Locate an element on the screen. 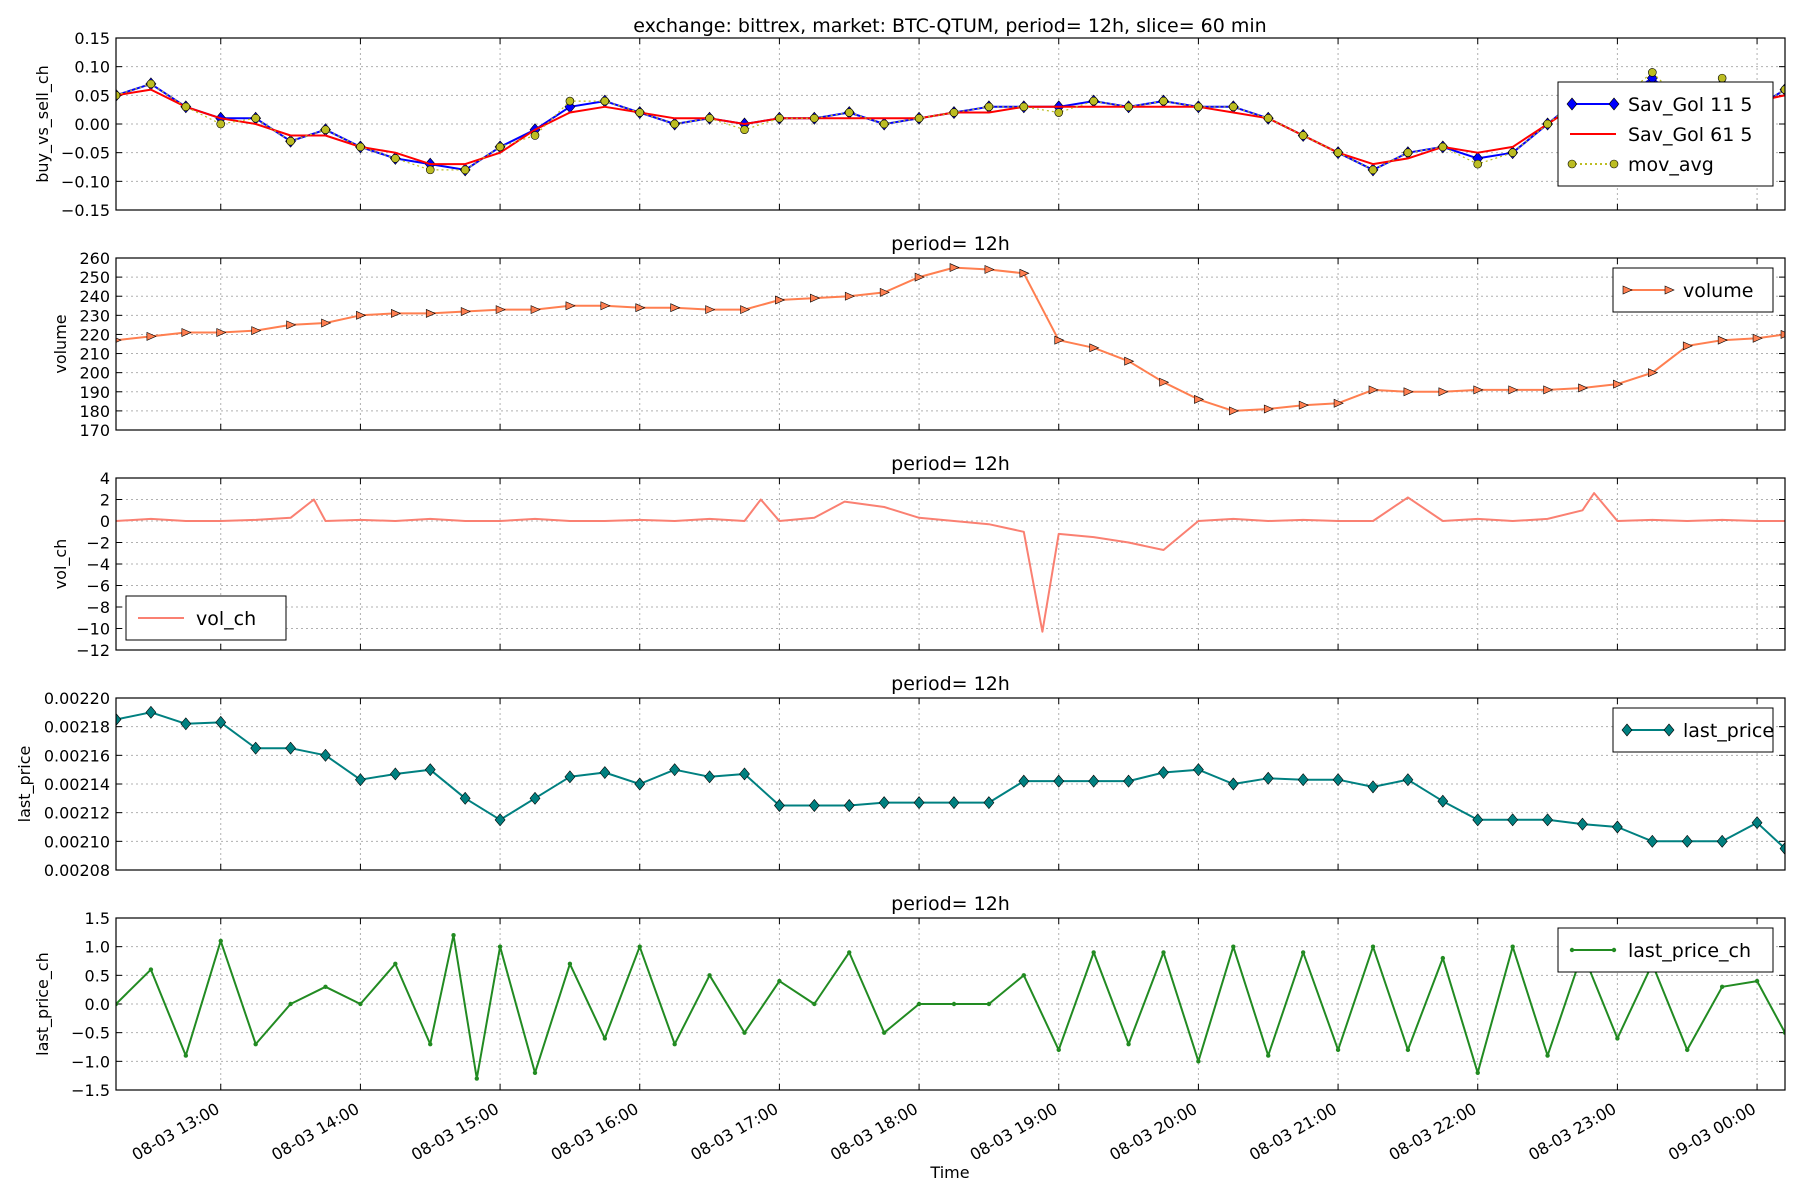  y-tick-label: −0.15 is located at coordinates (85, 210).